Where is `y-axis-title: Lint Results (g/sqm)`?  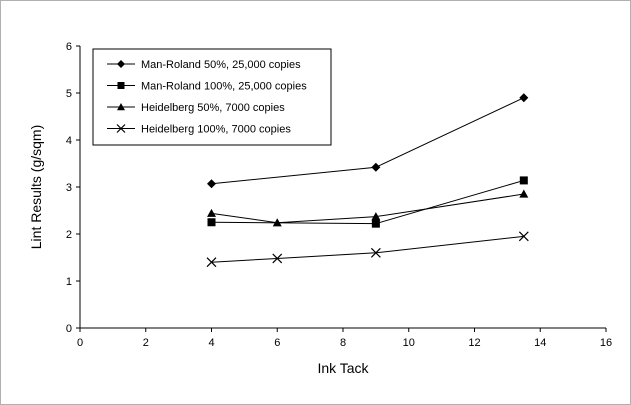
y-axis-title: Lint Results (g/sqm) is located at coordinates (36, 187).